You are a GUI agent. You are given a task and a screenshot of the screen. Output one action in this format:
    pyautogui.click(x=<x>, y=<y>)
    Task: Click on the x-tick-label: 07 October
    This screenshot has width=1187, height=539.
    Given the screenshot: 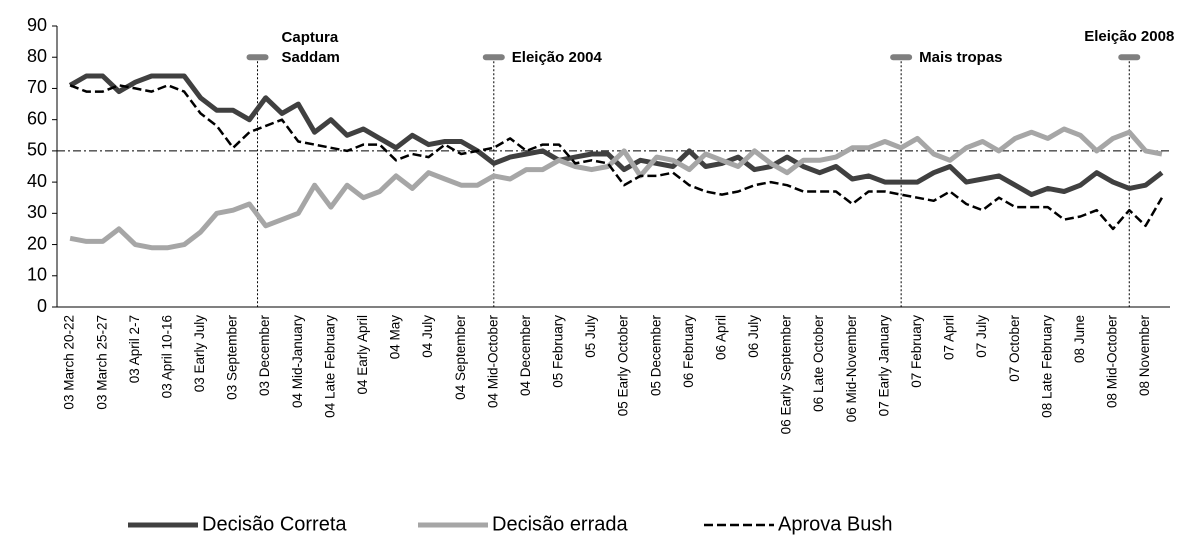 What is the action you would take?
    pyautogui.click(x=1014, y=348)
    